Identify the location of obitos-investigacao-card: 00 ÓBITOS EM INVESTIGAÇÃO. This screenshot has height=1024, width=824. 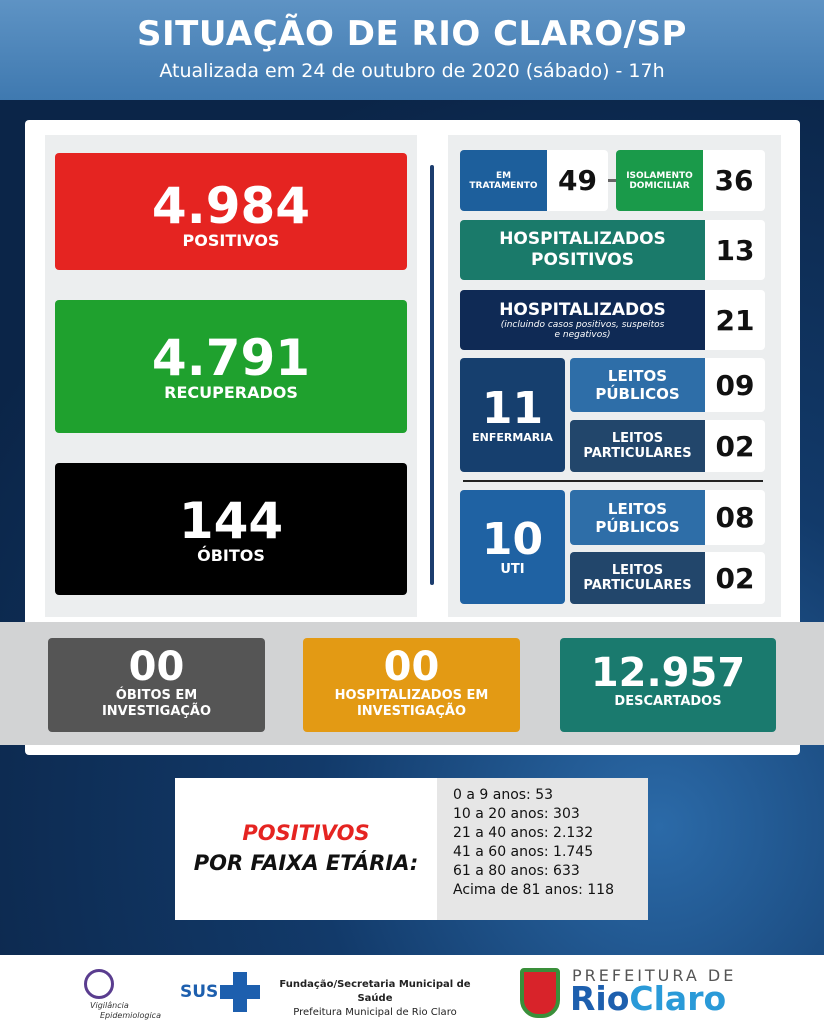
(156, 685).